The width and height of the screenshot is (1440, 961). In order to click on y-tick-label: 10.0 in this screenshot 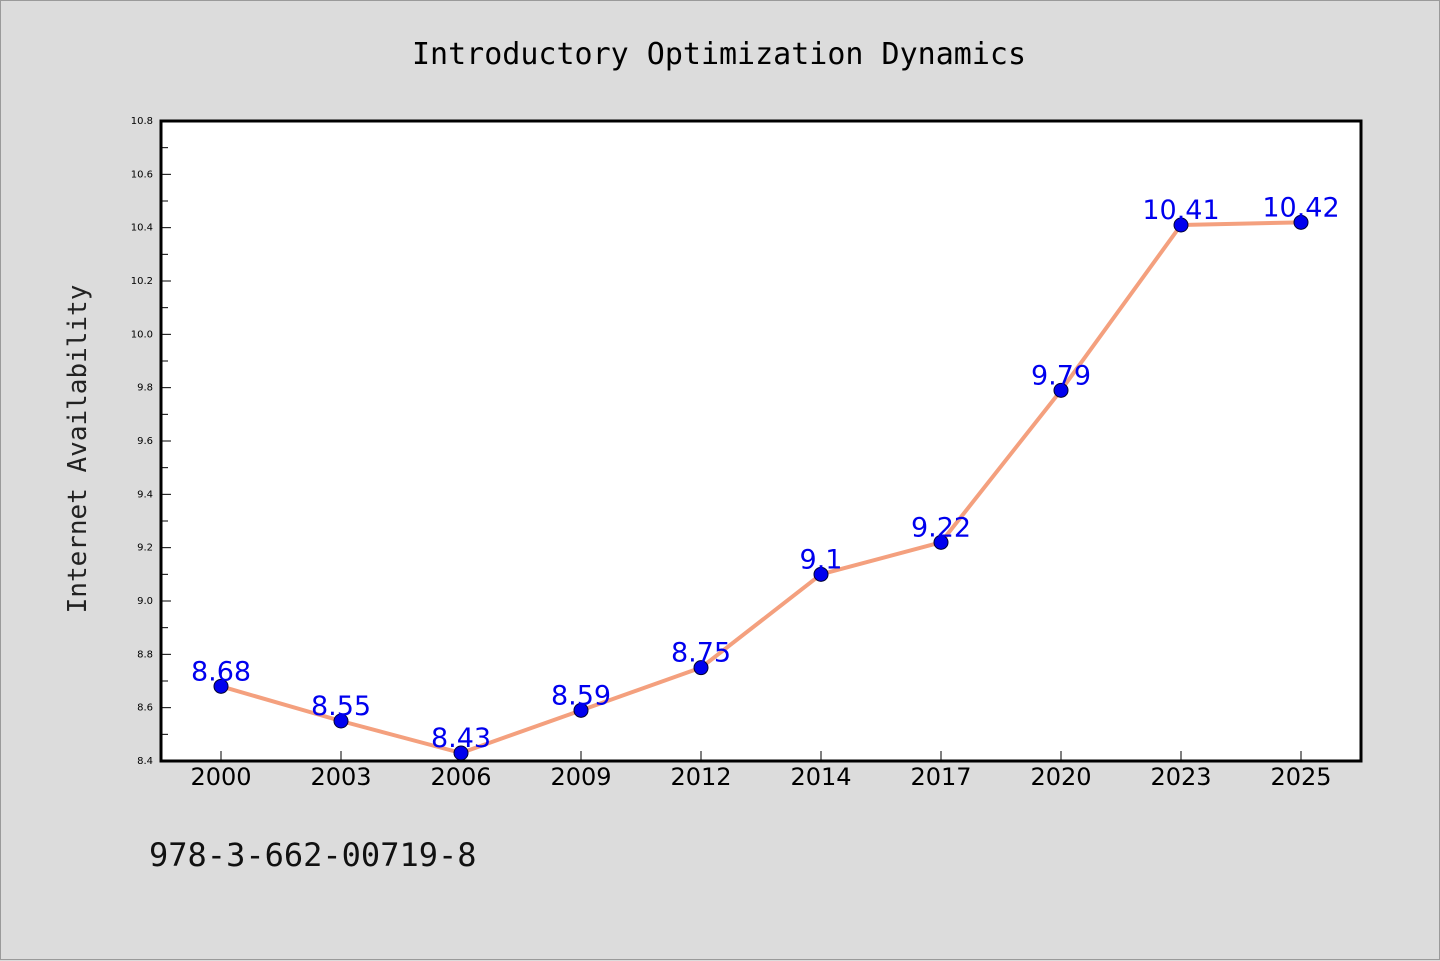, I will do `click(142, 334)`.